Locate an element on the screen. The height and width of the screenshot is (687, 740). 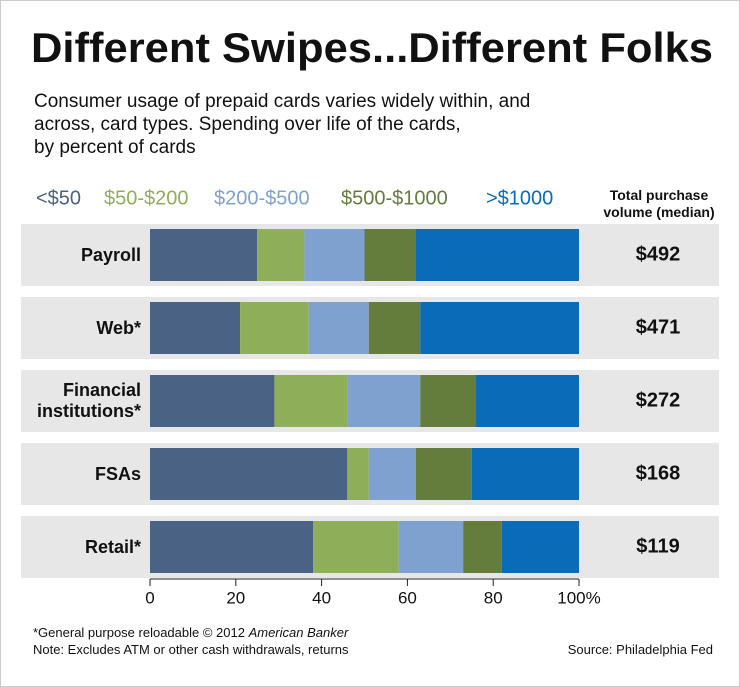
footnote-text: *General purpose reloadable © 2012 is located at coordinates (139, 632).